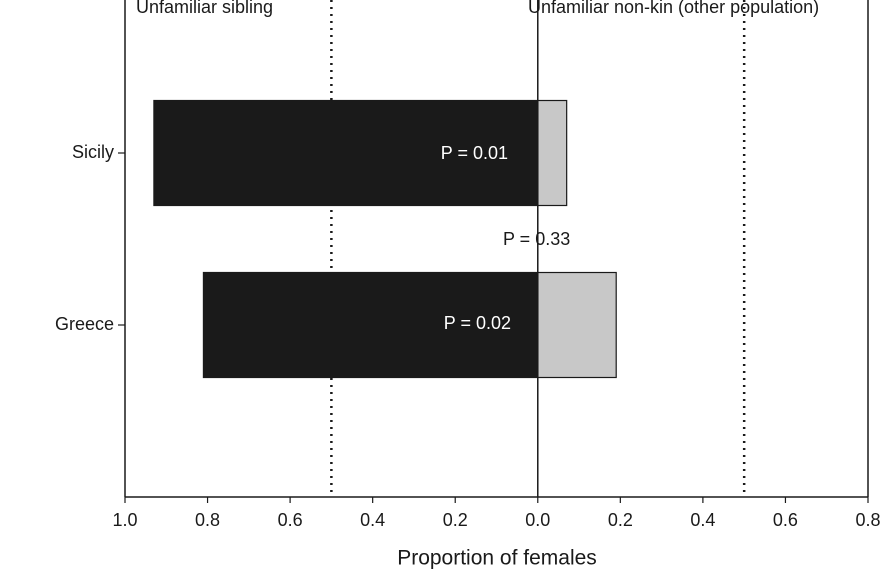 The image size is (884, 569). I want to click on annotation: P = 0.33, so click(536, 239).